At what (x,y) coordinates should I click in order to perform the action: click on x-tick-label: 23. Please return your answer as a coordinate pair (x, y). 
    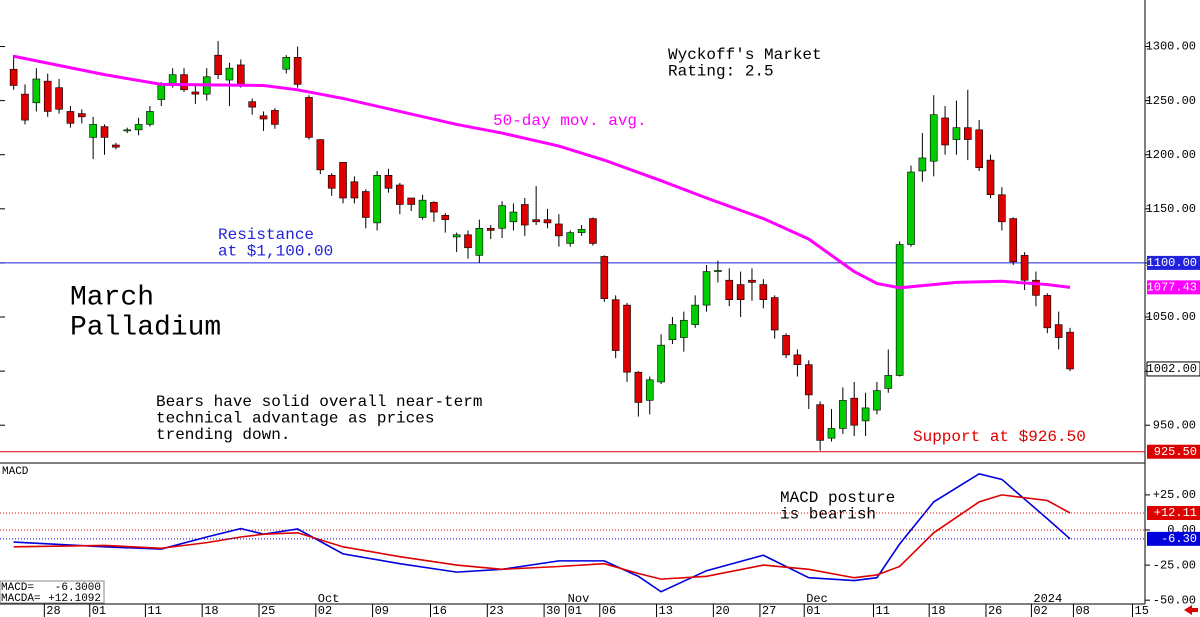
    Looking at the image, I should click on (496, 610).